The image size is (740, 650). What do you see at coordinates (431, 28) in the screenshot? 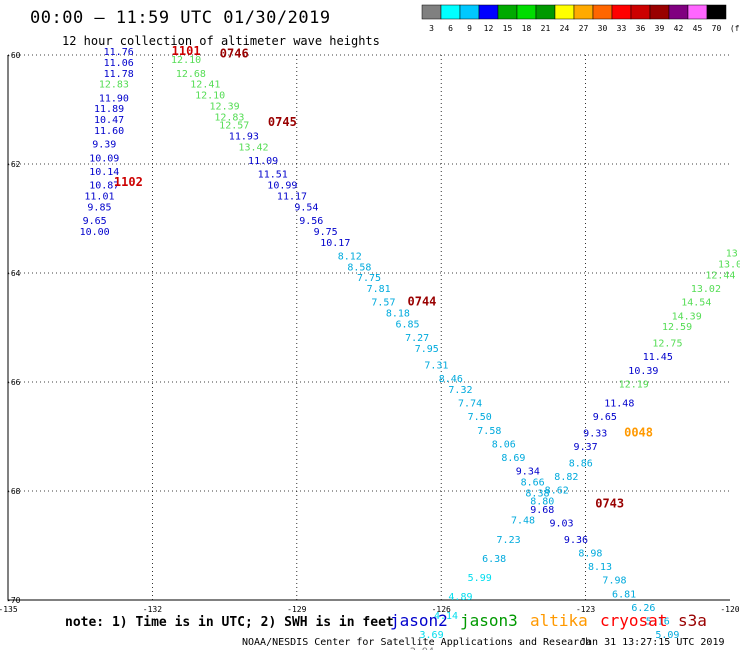
I see `legend-label: 3` at bounding box center [431, 28].